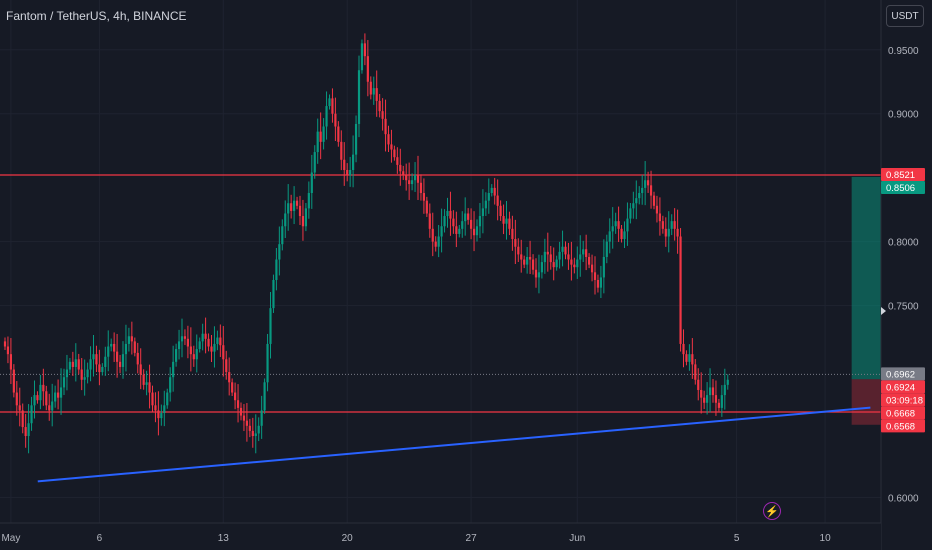 The height and width of the screenshot is (550, 932). I want to click on axis-pointer-icon, so click(883, 311).